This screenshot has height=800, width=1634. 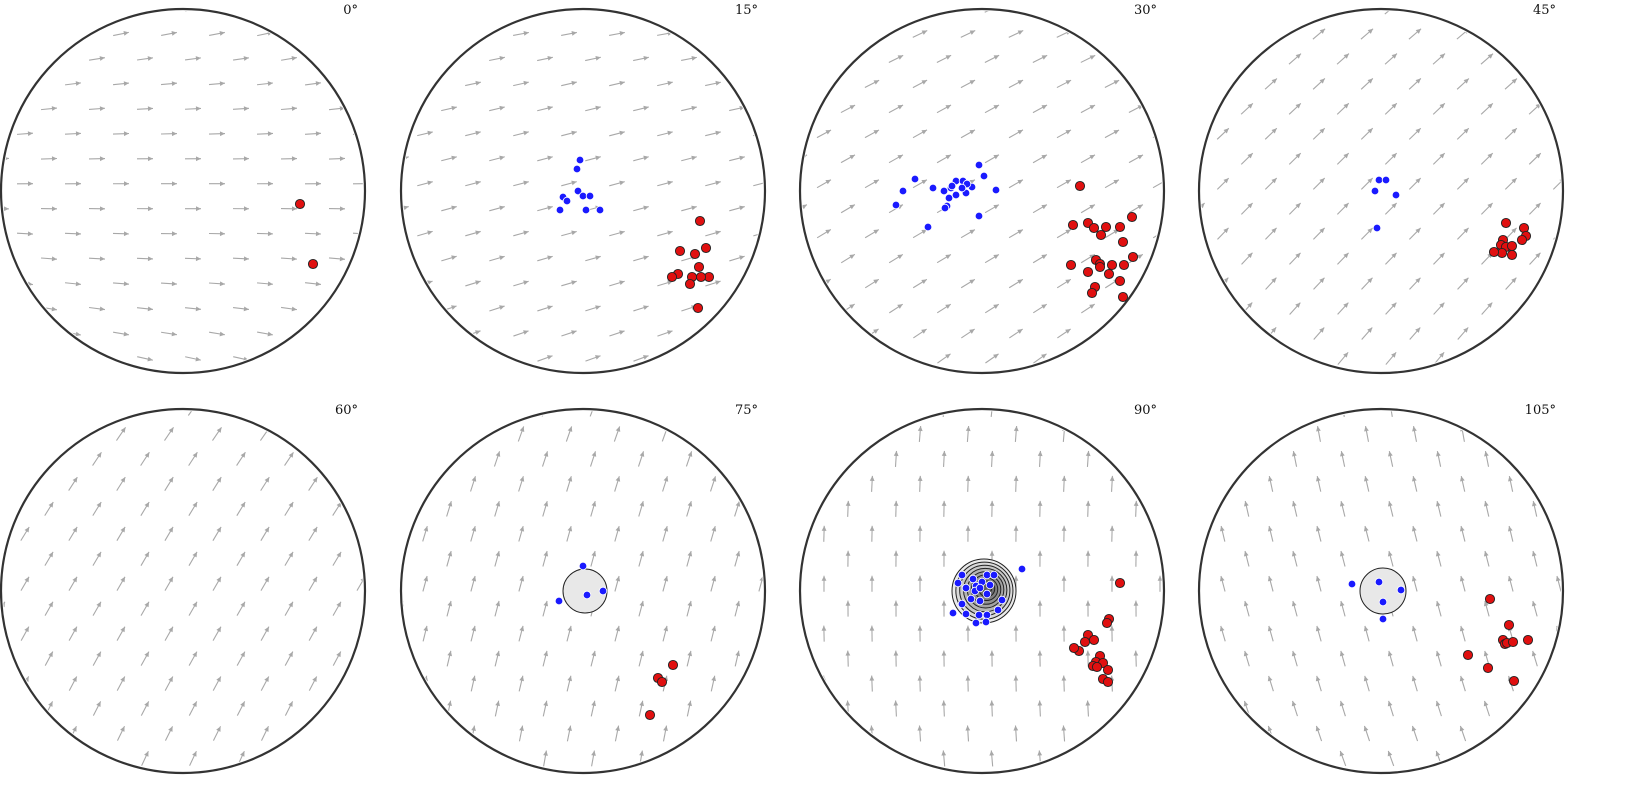 I want to click on panel-angle-label: 30°, so click(x=1145, y=10).